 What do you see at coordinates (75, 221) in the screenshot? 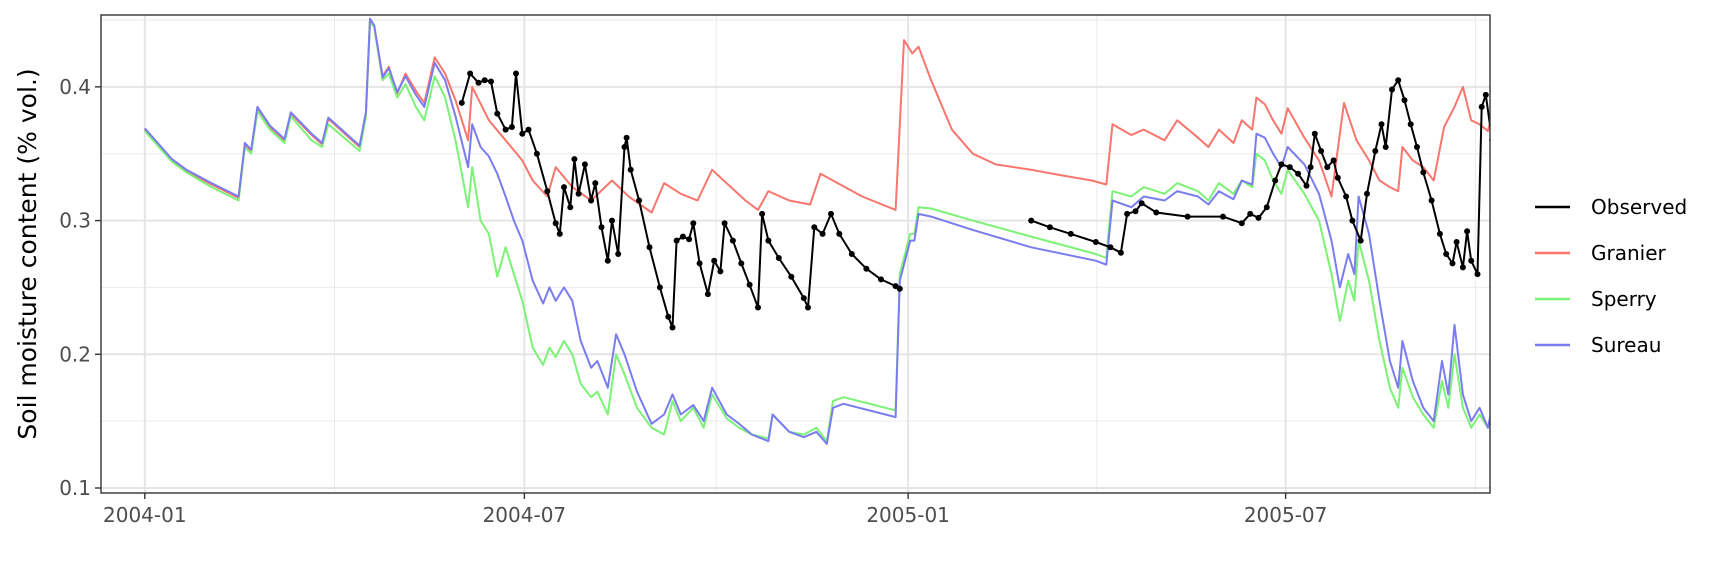
I see `y-tick-label: 0.3` at bounding box center [75, 221].